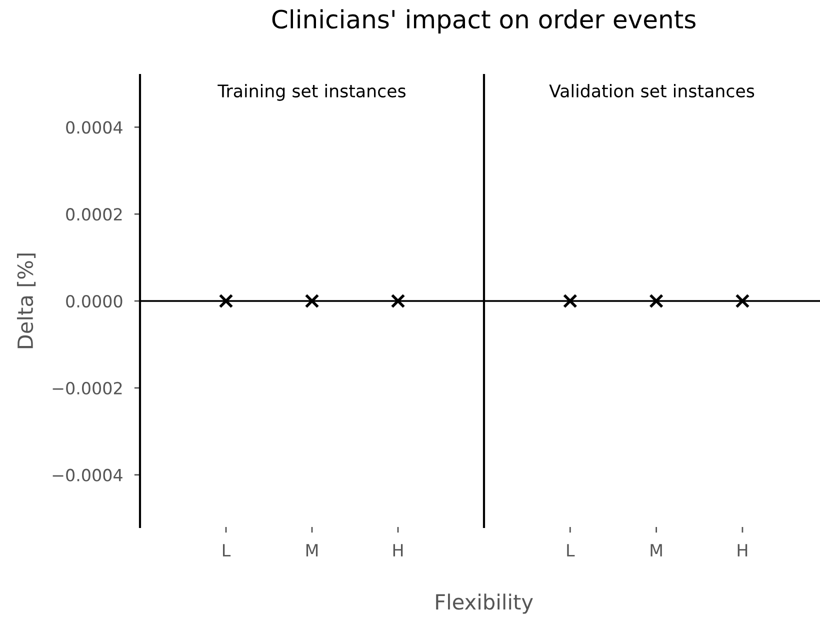 The height and width of the screenshot is (620, 820). Describe the element at coordinates (484, 604) in the screenshot. I see `x-axis-title: Flexibility` at that location.